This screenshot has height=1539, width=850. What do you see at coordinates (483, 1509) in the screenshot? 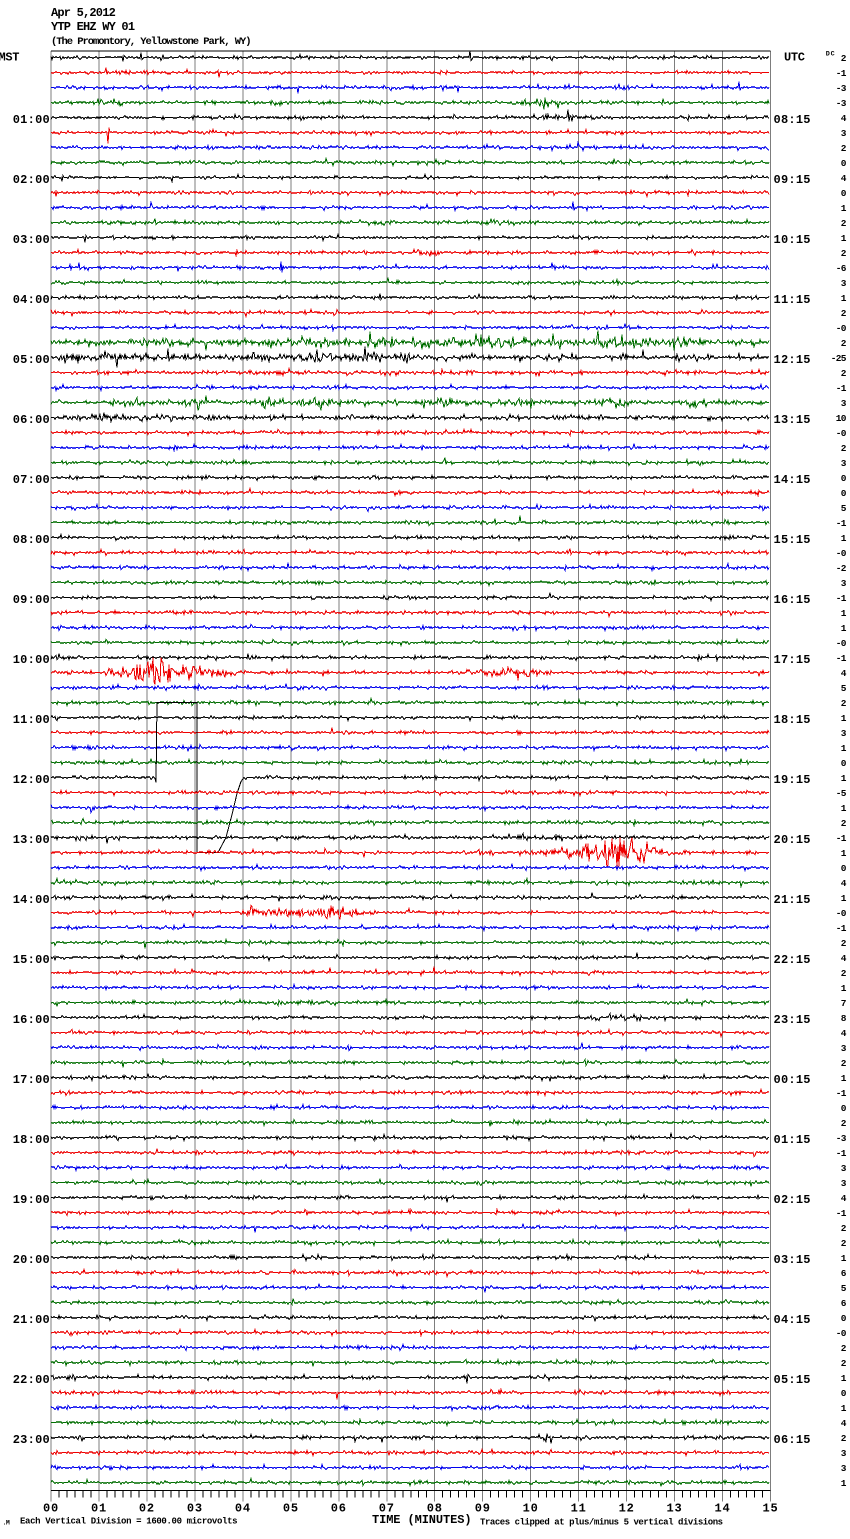
I see `svg-text: 09` at bounding box center [483, 1509].